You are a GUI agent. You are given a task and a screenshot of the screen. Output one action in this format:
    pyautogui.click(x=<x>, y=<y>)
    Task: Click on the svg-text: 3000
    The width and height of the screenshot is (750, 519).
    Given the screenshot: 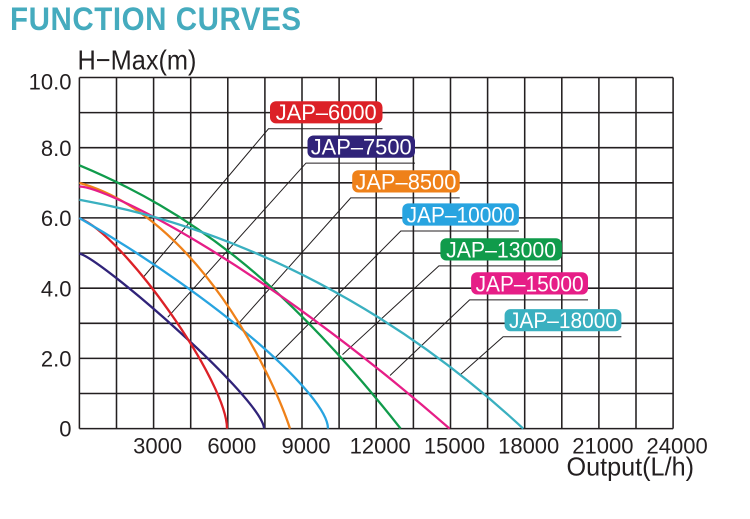 What is the action you would take?
    pyautogui.click(x=157, y=445)
    